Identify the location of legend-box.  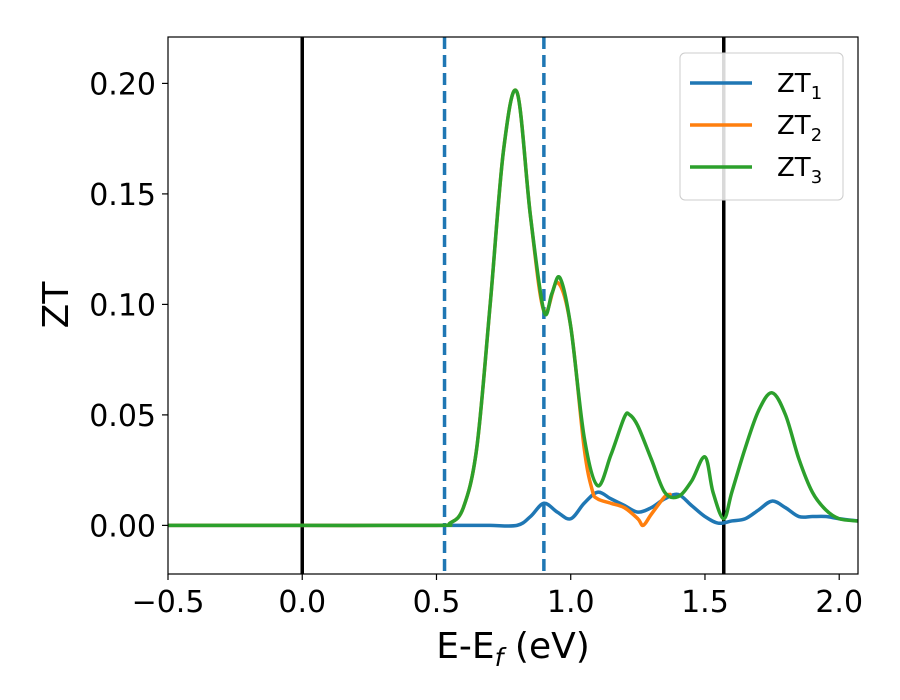
(761, 126).